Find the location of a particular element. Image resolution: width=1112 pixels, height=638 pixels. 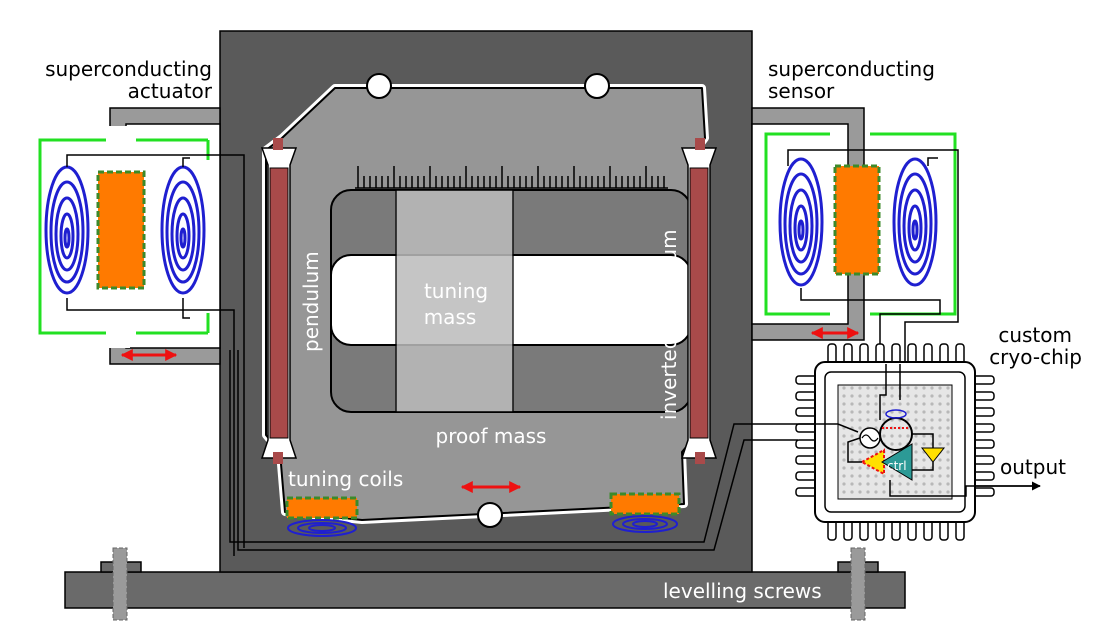

tuning-coil-left is located at coordinates (322, 516).